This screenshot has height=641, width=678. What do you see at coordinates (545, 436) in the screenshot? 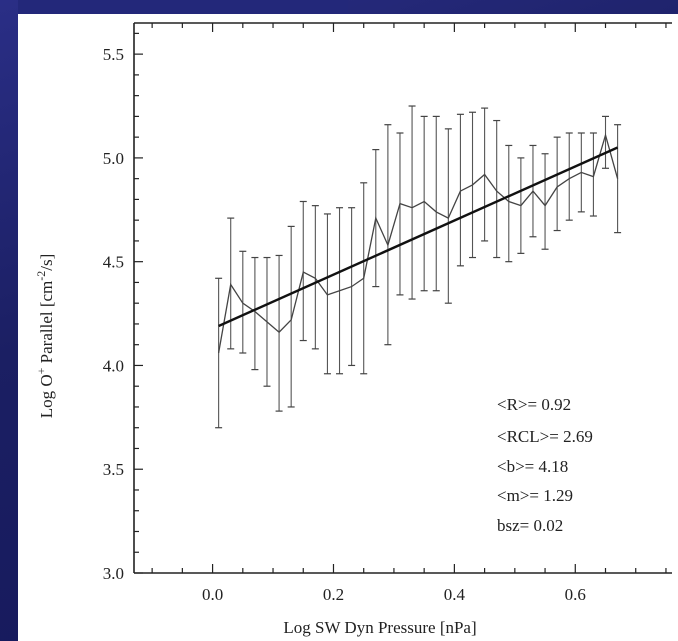
I see `stat-rcl: <RCL>= 2.69` at bounding box center [545, 436].